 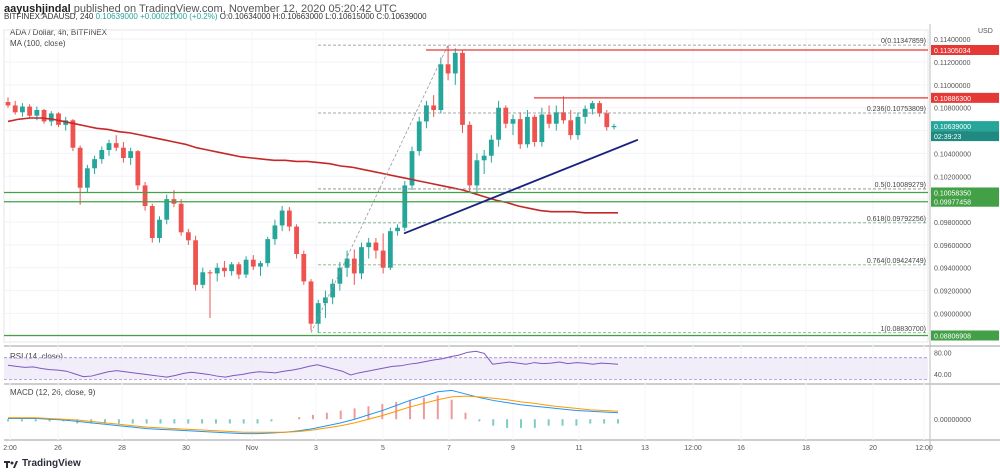 I want to click on ma-legend: MA (100, close), so click(x=38, y=43).